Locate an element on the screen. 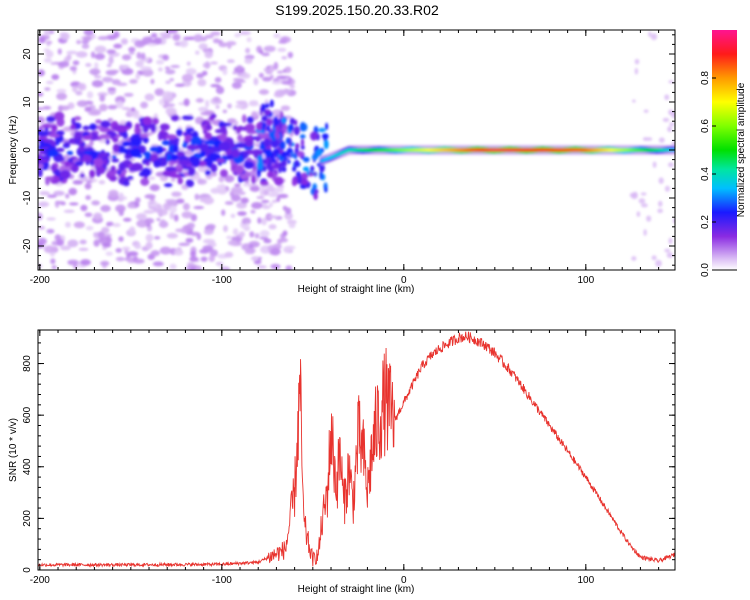 The image size is (750, 600). spectrogram-ylabel: Frequency (Hz) is located at coordinates (13, 150).